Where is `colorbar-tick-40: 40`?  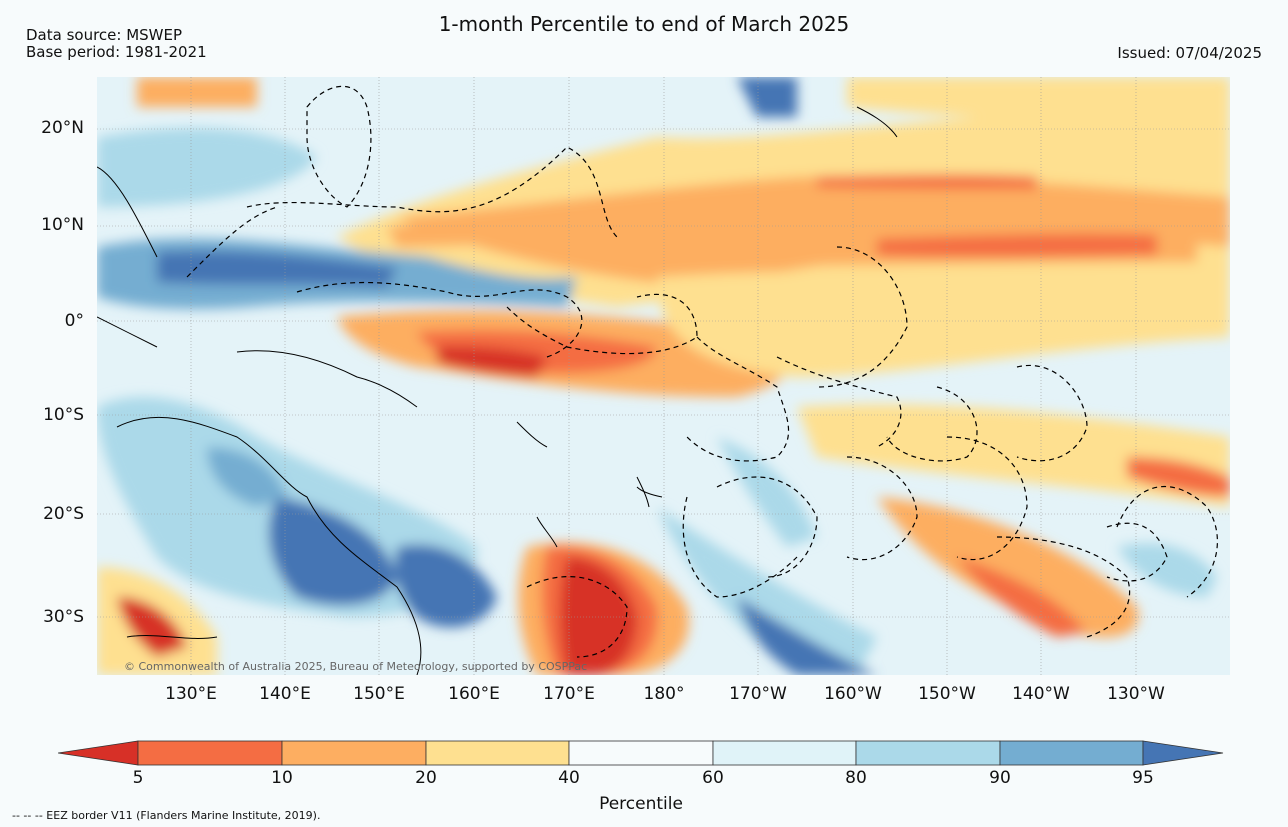
colorbar-tick-40: 40 is located at coordinates (569, 778).